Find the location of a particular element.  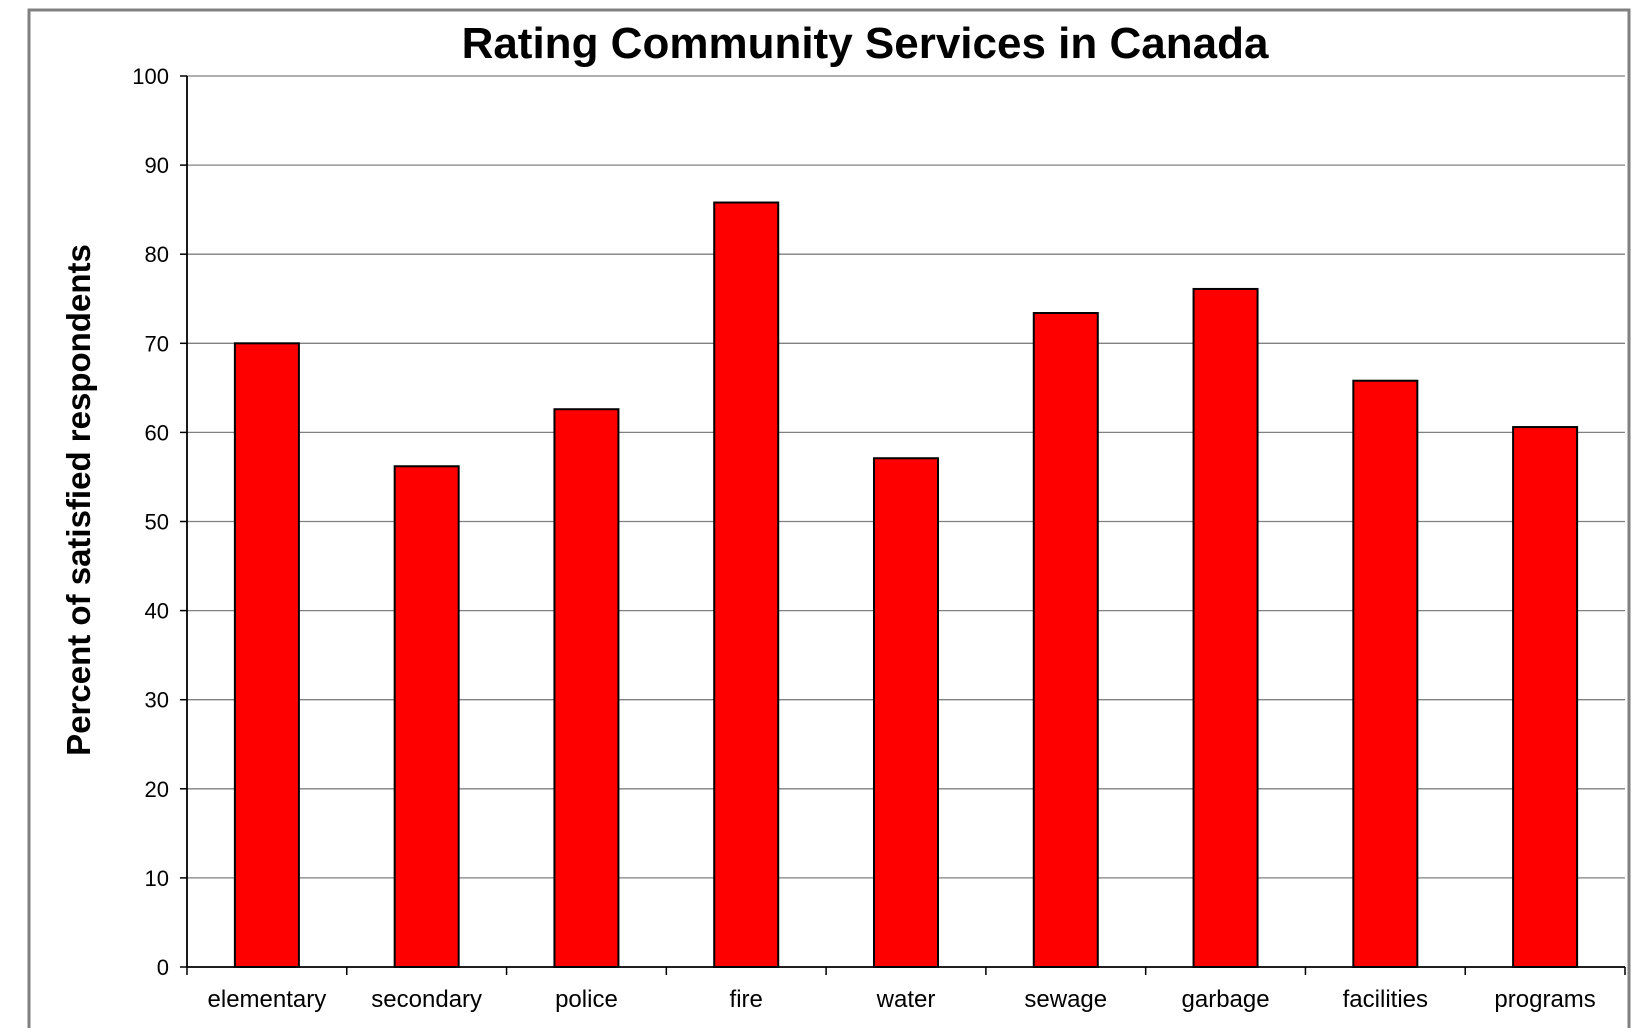

y-tick-label: 40 is located at coordinates (157, 611).